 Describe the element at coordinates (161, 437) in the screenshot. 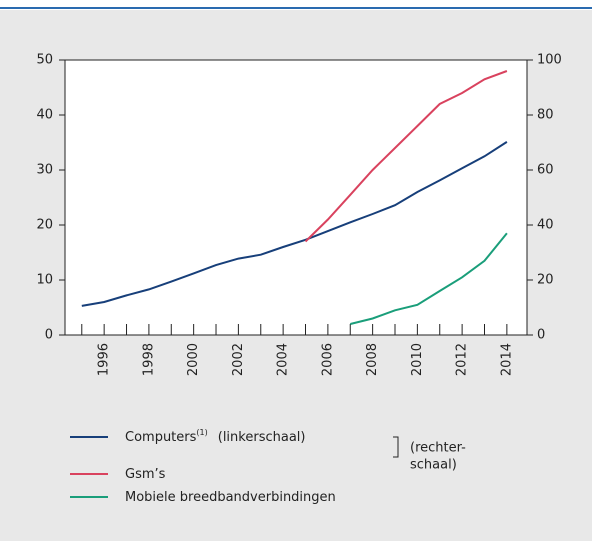

I see `legend-name: Computers` at that location.